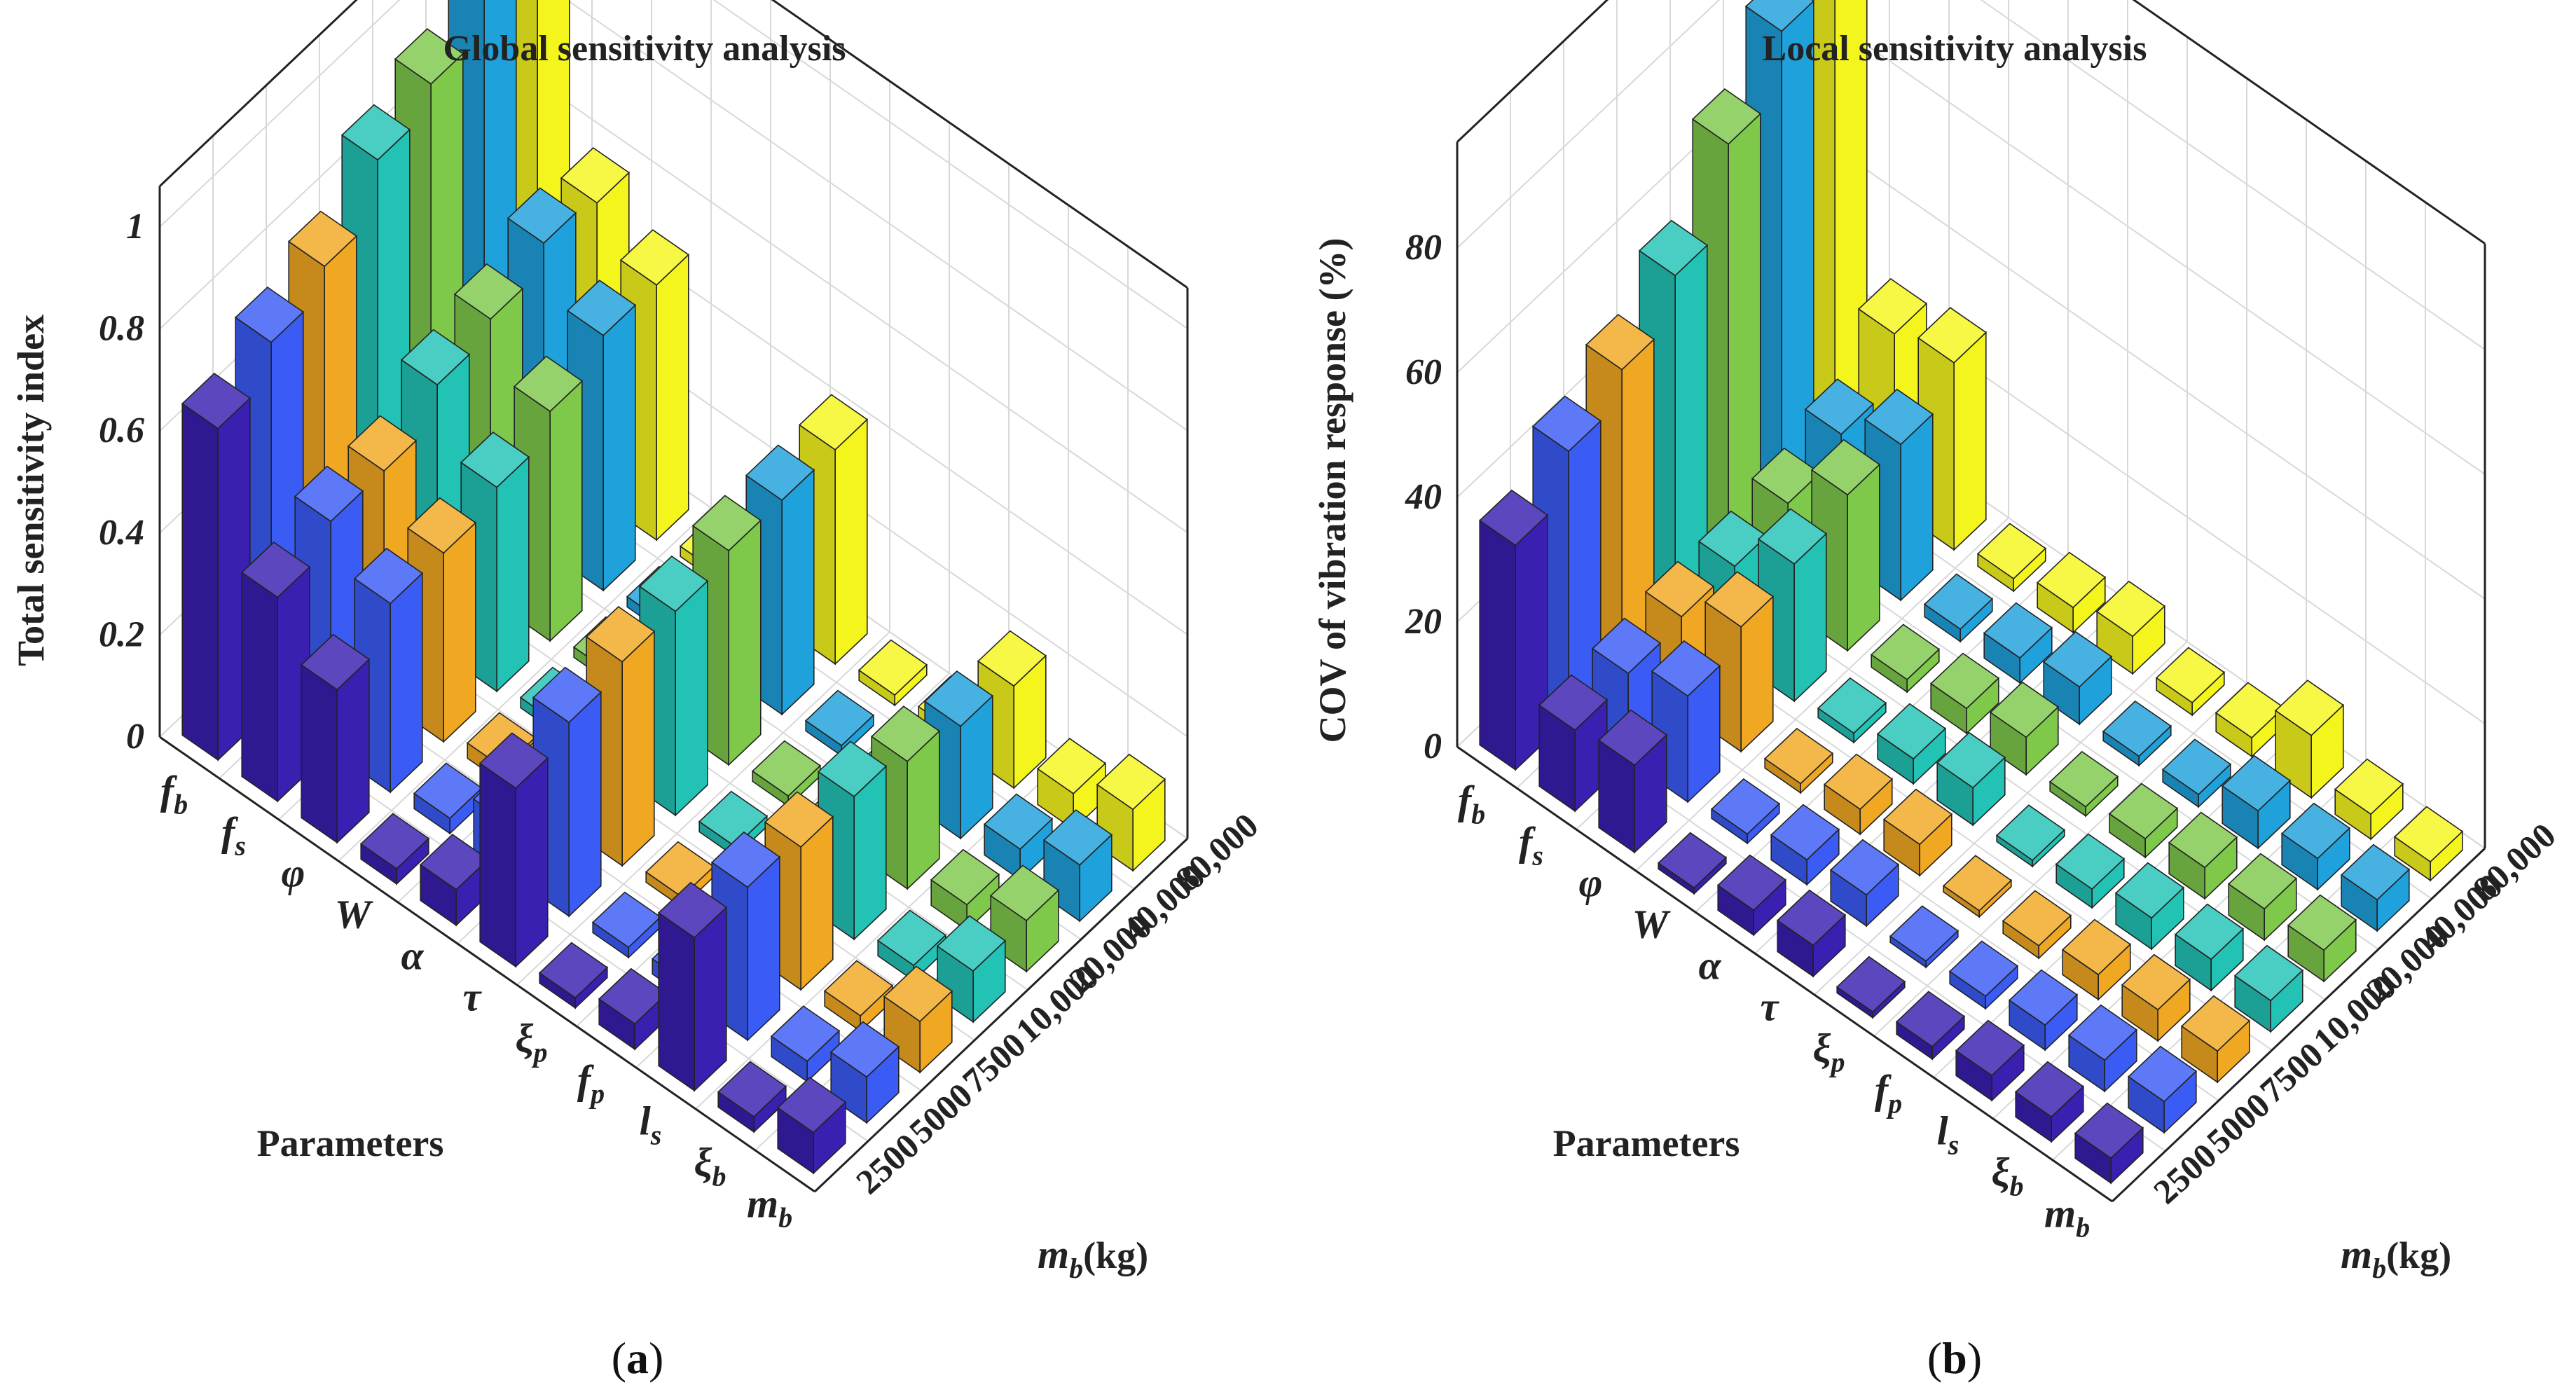 The image size is (2576, 1399). Describe the element at coordinates (644, 49) in the screenshot. I see `chart-title: Global sensitivity analysis` at that location.